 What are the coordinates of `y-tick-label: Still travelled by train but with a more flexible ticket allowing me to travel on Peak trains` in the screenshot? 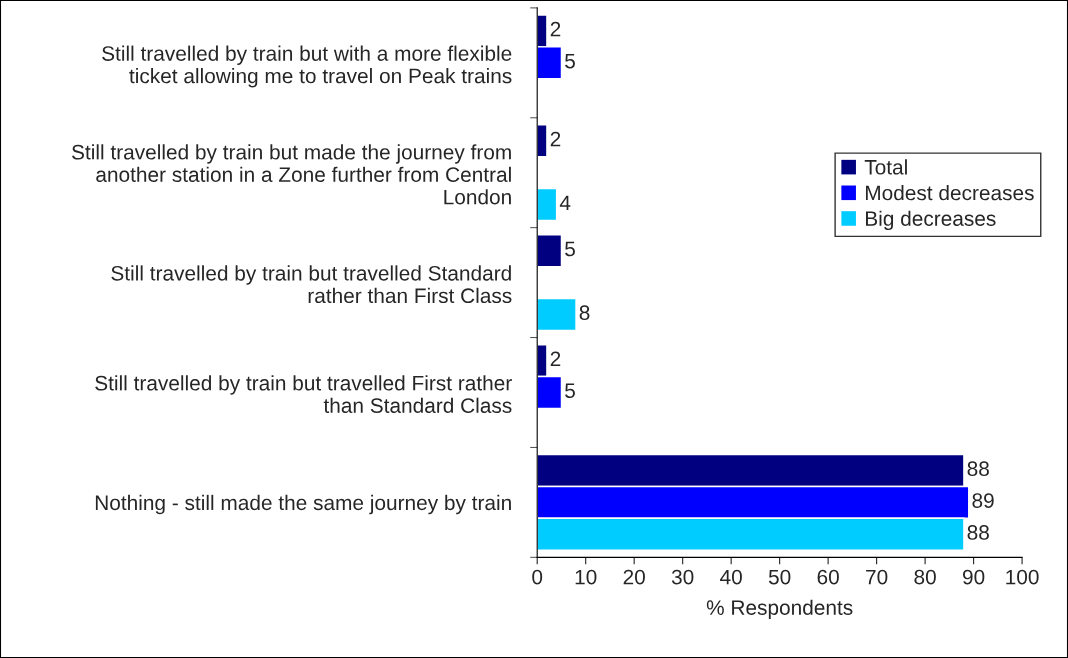 It's located at (307, 66).